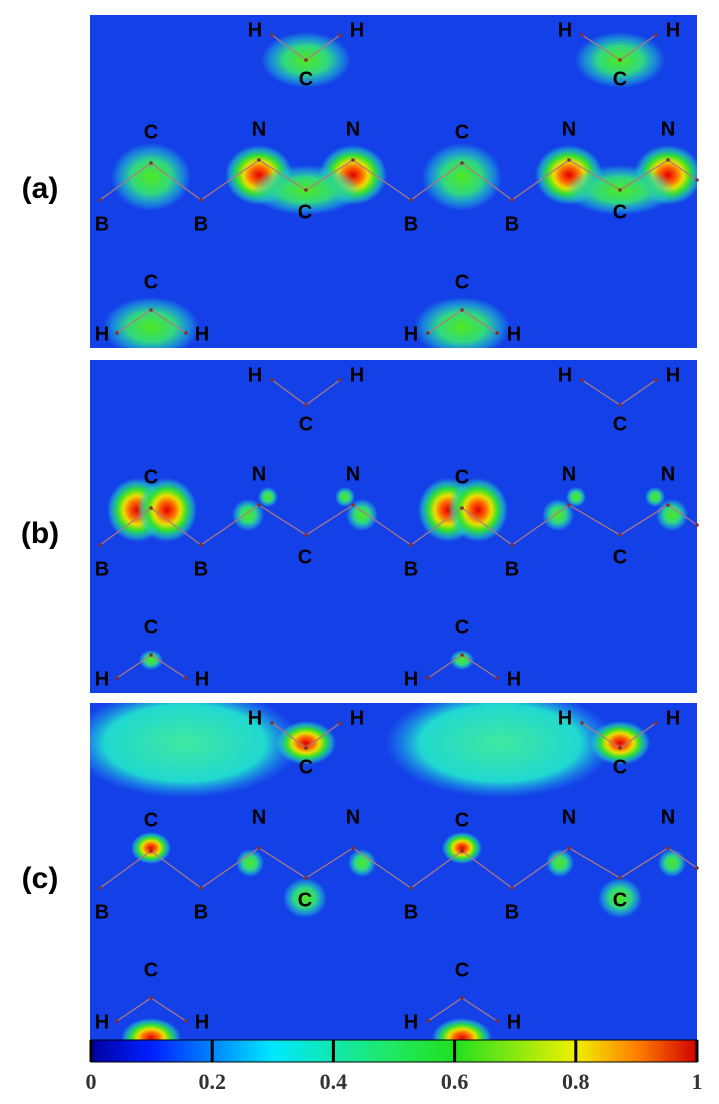 The image size is (719, 1104). Describe the element at coordinates (212, 1081) in the screenshot. I see `colorbar-tick-label: 0.2` at that location.